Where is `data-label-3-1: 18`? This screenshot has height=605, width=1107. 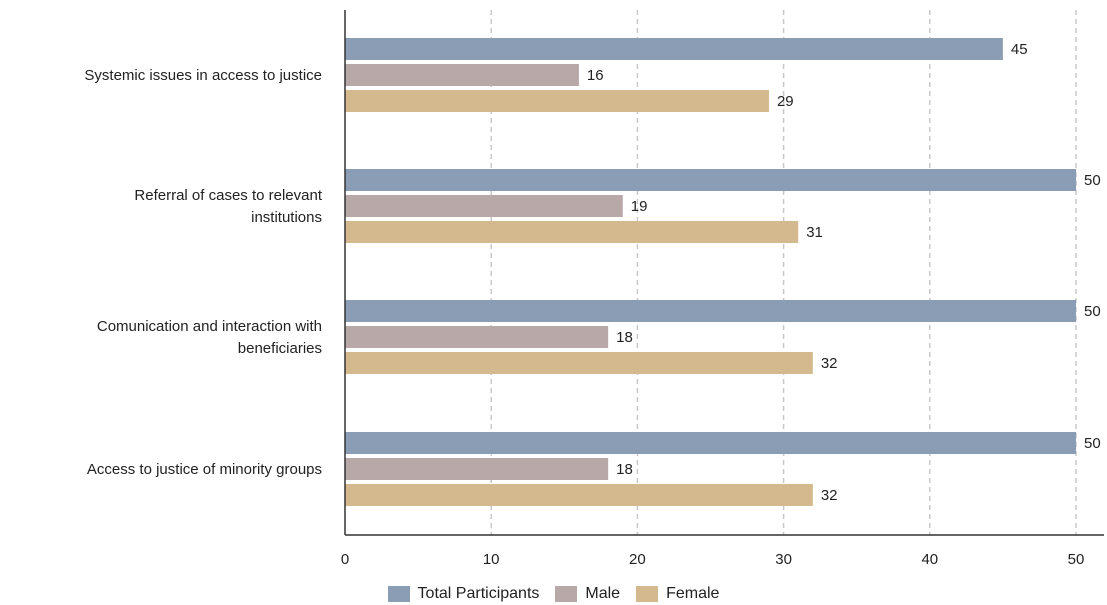
data-label-3-1: 18 is located at coordinates (624, 469).